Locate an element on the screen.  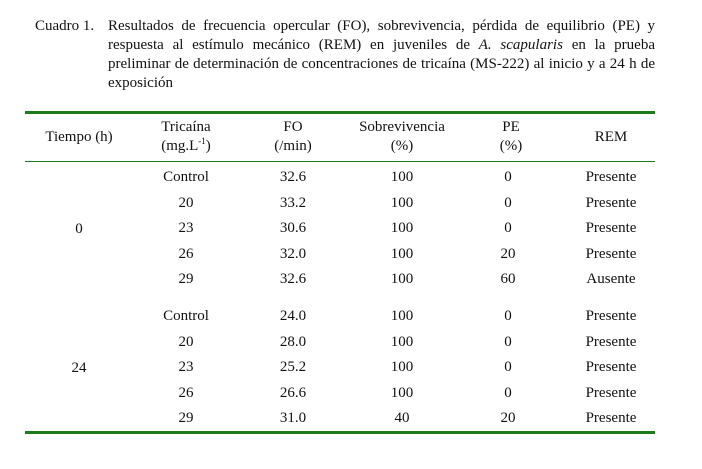
fo-cell: 32.0 is located at coordinates (293, 253).